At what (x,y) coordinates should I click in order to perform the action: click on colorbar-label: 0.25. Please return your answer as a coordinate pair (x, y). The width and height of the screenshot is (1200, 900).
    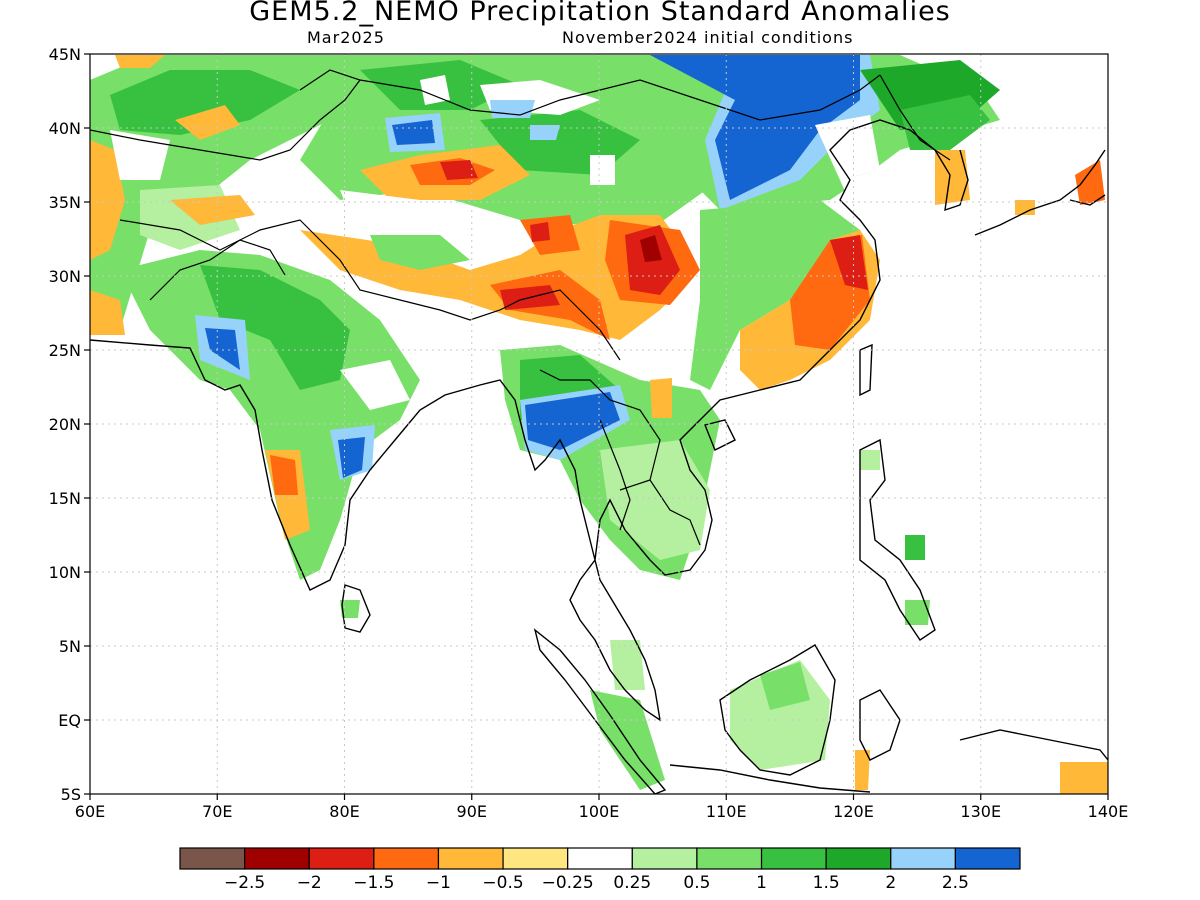
    Looking at the image, I should click on (632, 883).